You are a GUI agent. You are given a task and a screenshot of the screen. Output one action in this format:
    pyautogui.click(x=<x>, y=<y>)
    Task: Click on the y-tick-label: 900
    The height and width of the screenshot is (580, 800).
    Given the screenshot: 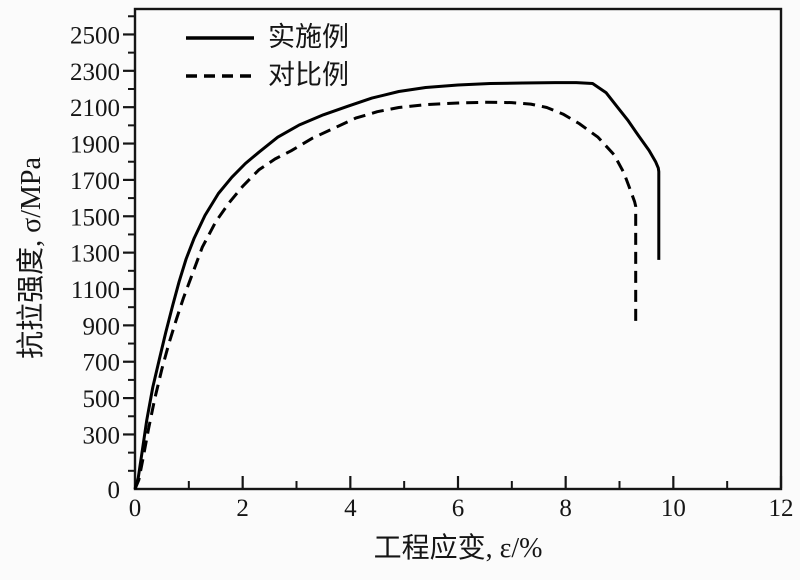 What is the action you would take?
    pyautogui.click(x=102, y=326)
    